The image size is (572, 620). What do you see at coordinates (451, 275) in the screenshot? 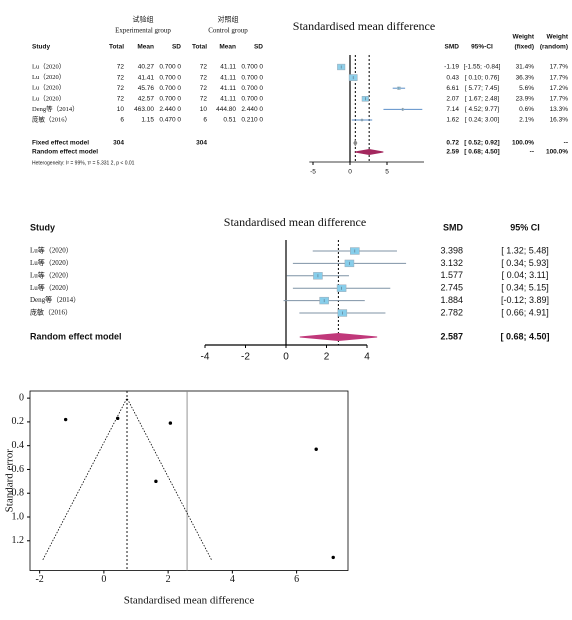
I see `smd-label: 1.577` at bounding box center [451, 275].